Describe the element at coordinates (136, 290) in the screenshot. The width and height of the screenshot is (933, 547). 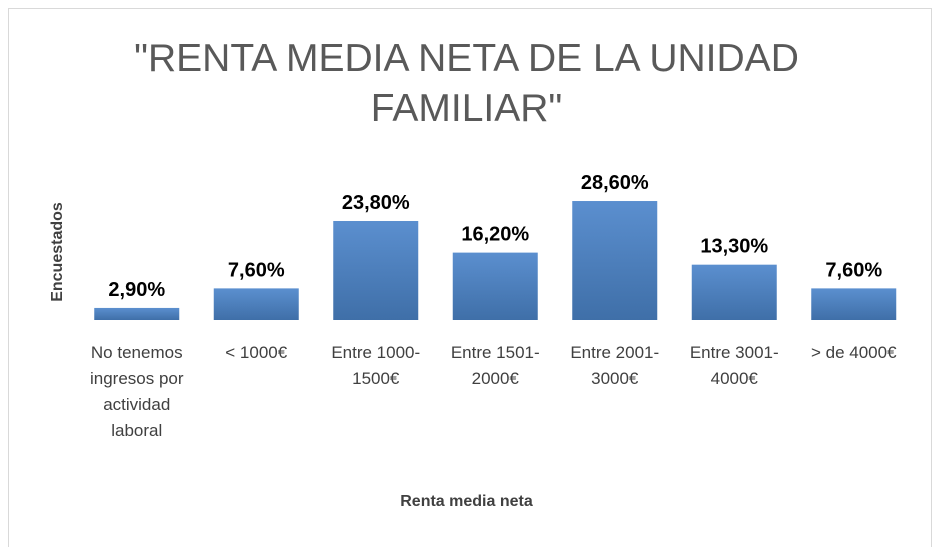
I see `data-label: 2,90%` at that location.